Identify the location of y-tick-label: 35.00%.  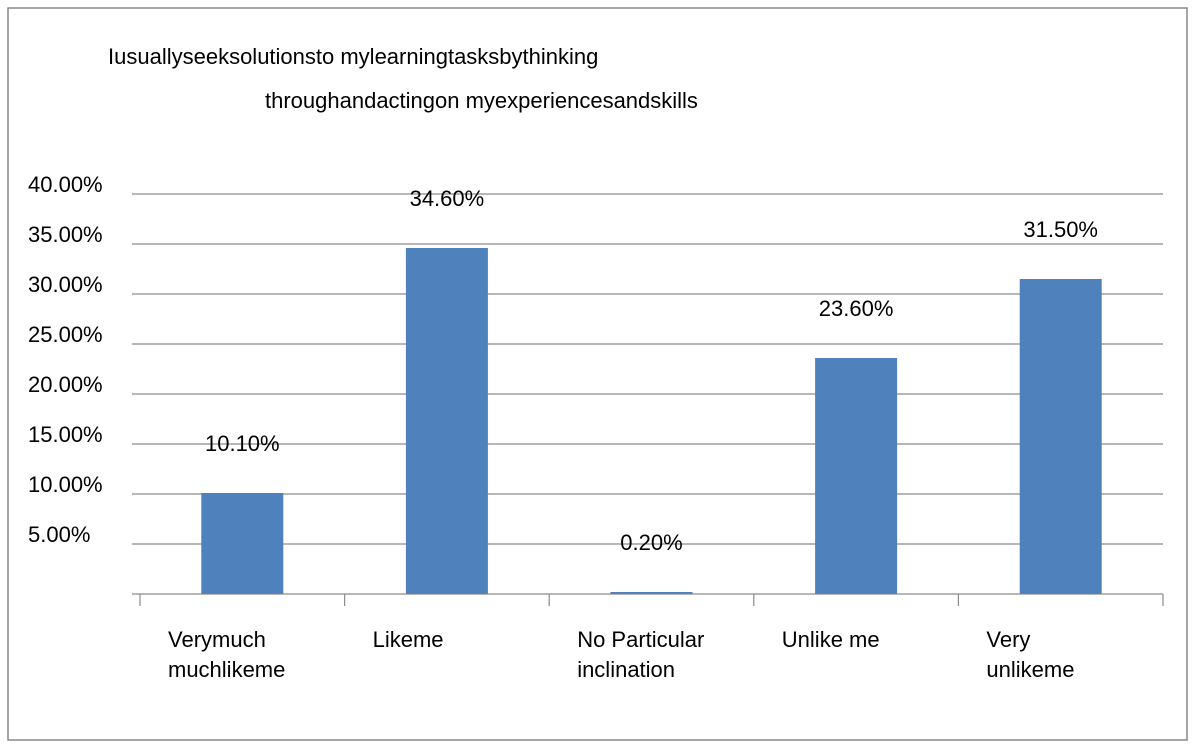
(65, 234).